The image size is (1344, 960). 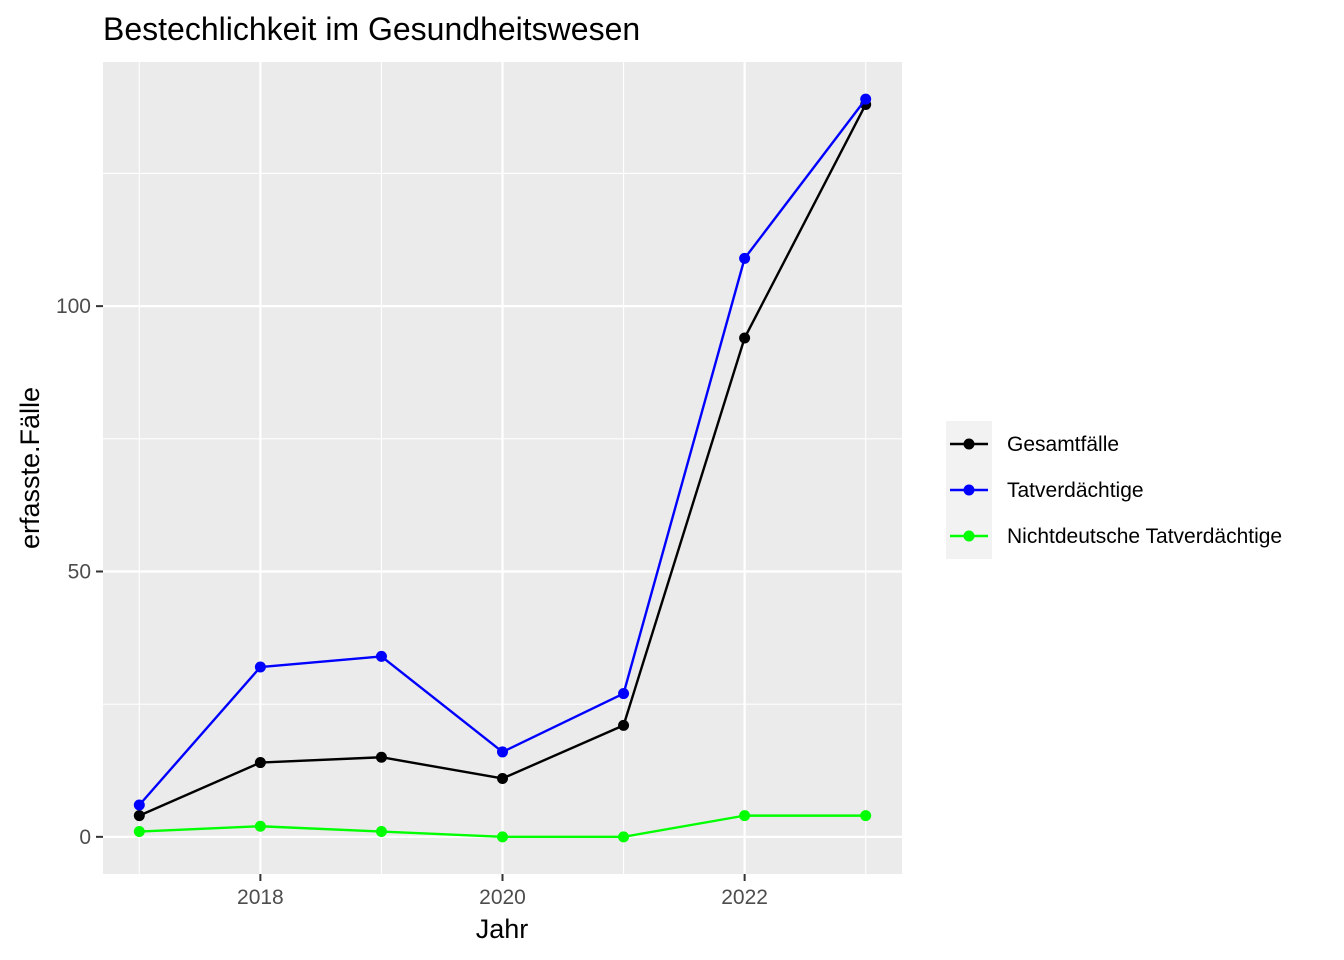 What do you see at coordinates (371, 29) in the screenshot?
I see `chart-title: Bestechlichkeit im Gesundheitswesen` at bounding box center [371, 29].